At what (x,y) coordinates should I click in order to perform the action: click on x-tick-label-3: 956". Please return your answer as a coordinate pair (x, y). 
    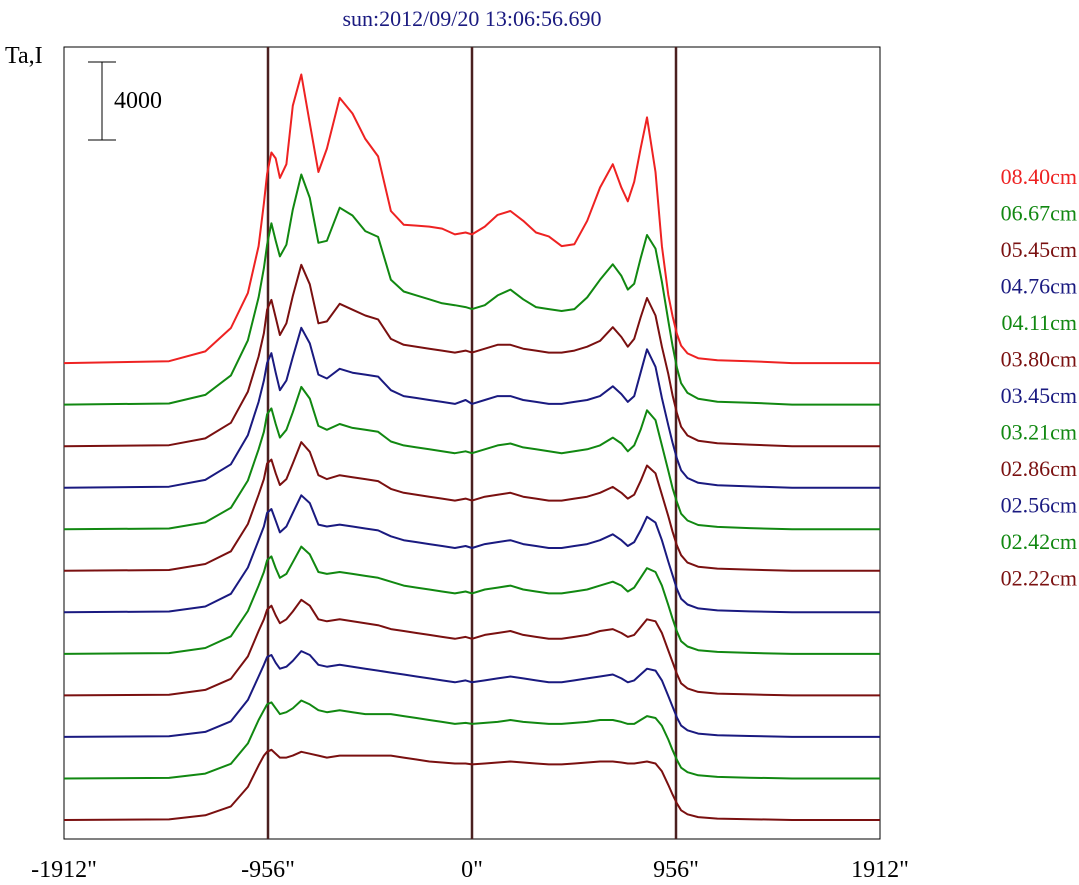
    Looking at the image, I should click on (676, 870).